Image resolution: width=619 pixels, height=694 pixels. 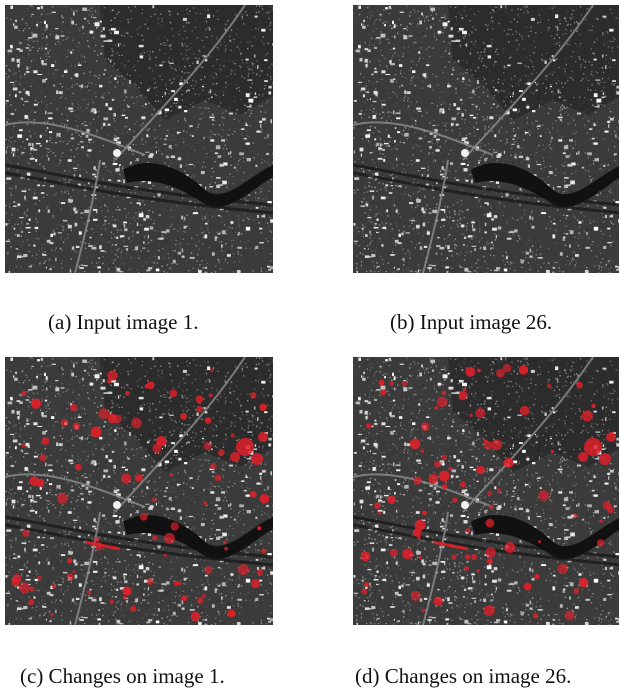 I want to click on caption-c: (c) Changes on image 1., so click(x=122, y=676).